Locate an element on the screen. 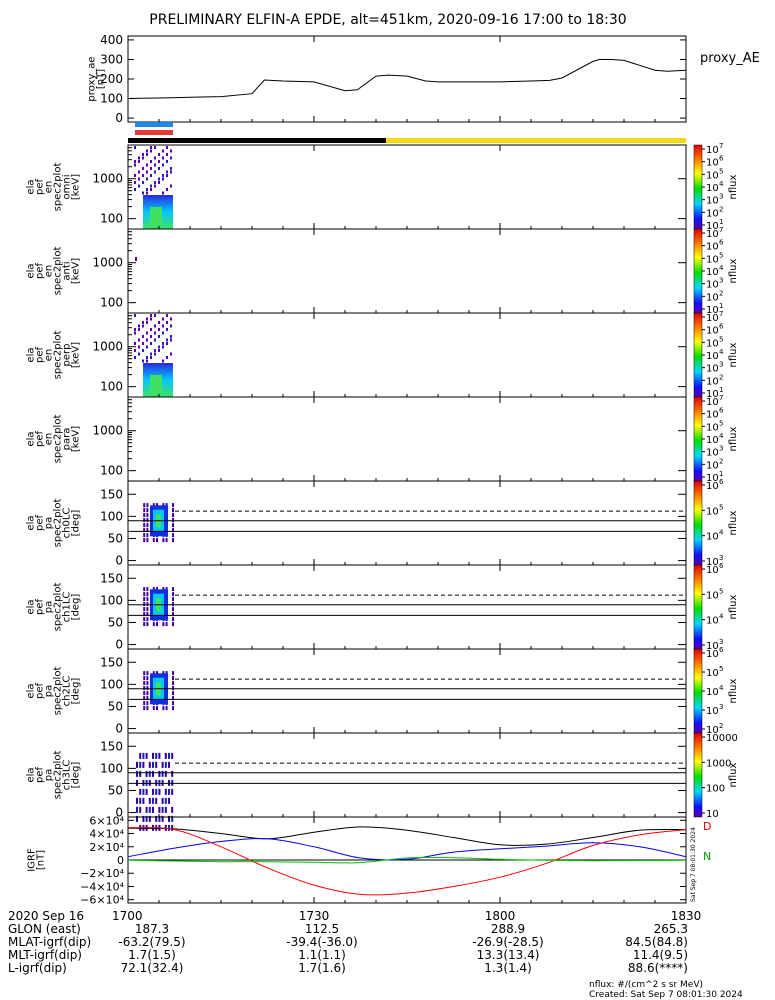 The width and height of the screenshot is (775, 1000). proxy-ae-legend: proxy_AE is located at coordinates (730, 58).